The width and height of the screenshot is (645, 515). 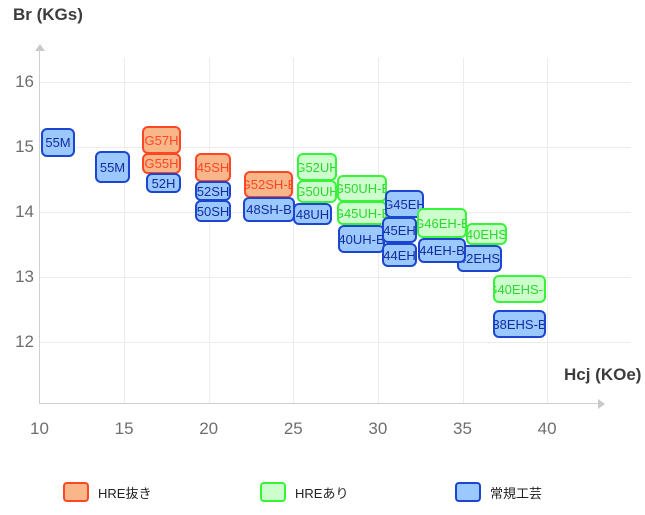 What do you see at coordinates (24, 146) in the screenshot?
I see `y-tick-label: 15` at bounding box center [24, 146].